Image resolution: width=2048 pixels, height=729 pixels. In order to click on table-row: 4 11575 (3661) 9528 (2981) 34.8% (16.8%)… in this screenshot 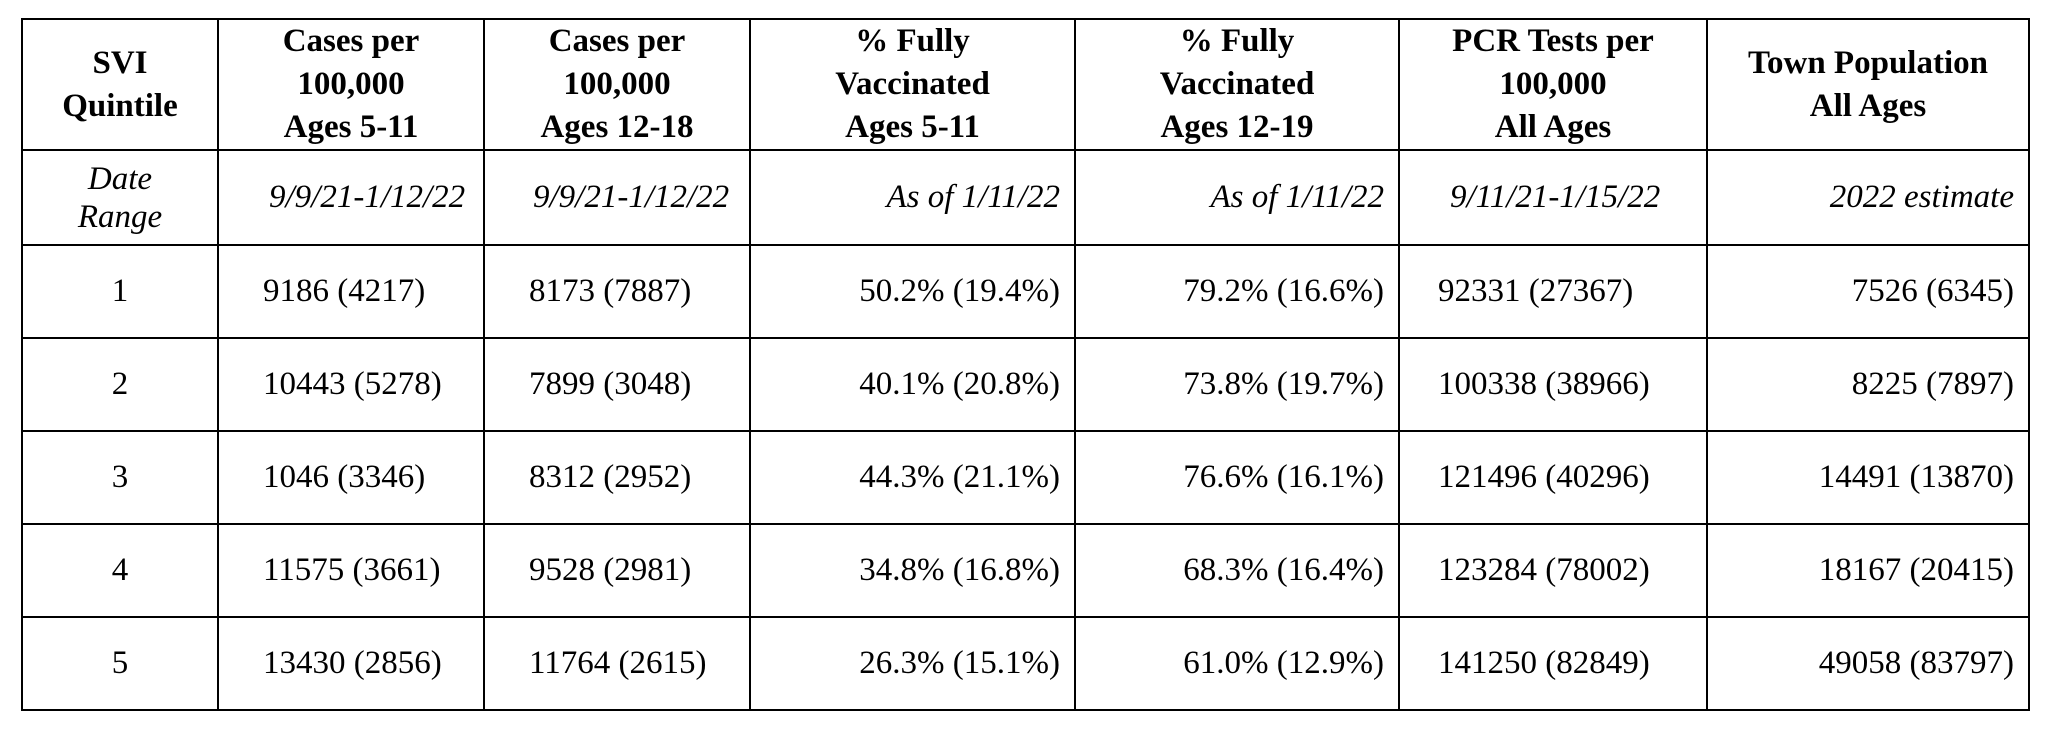, I will do `click(1025, 570)`.